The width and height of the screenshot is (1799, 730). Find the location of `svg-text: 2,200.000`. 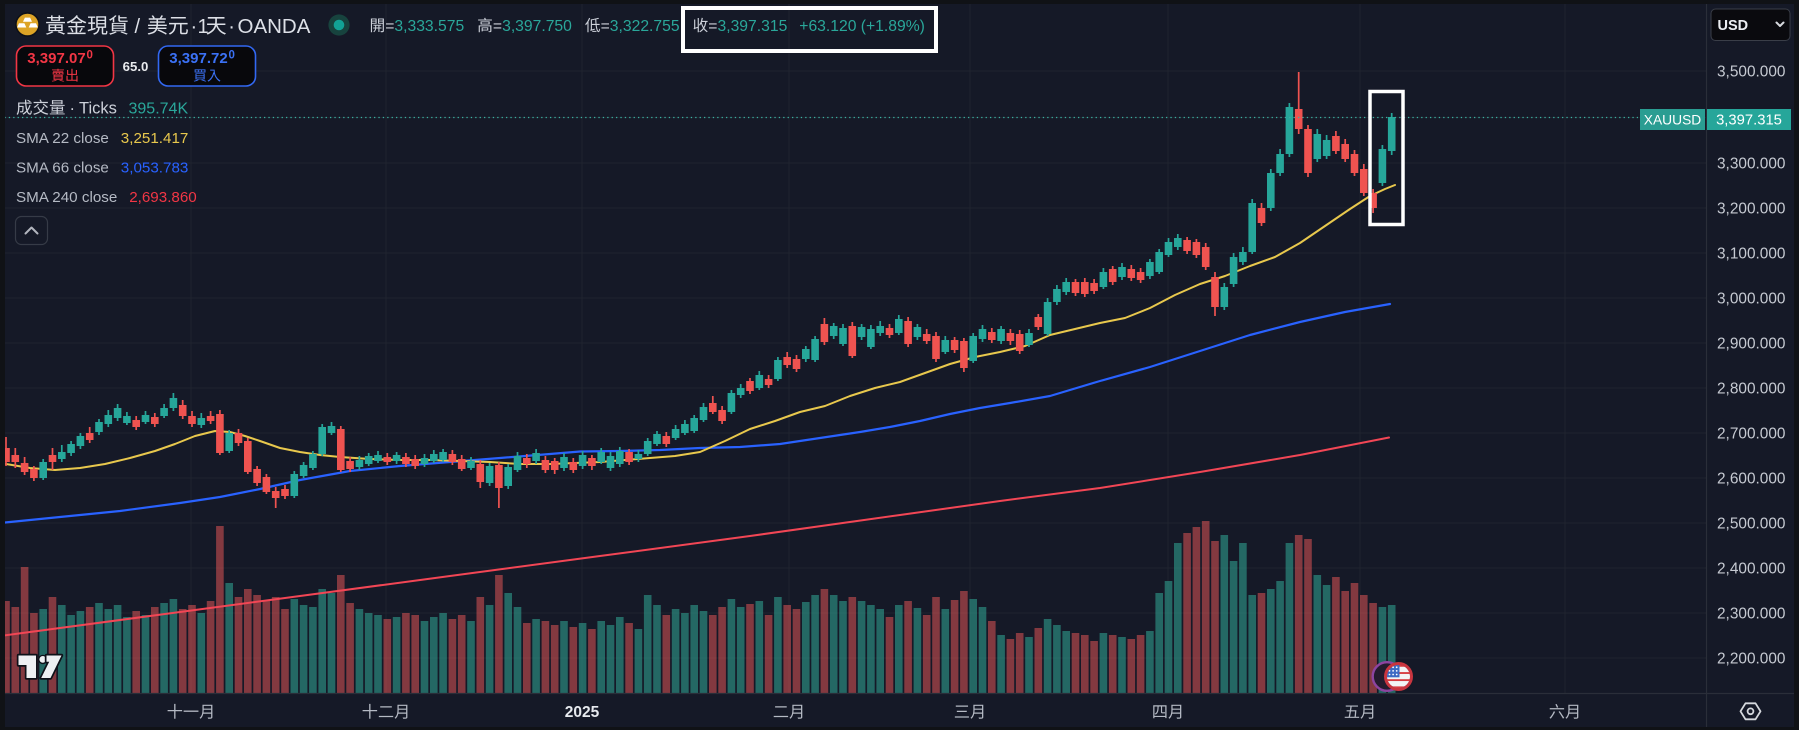

svg-text: 2,200.000 is located at coordinates (1751, 658).